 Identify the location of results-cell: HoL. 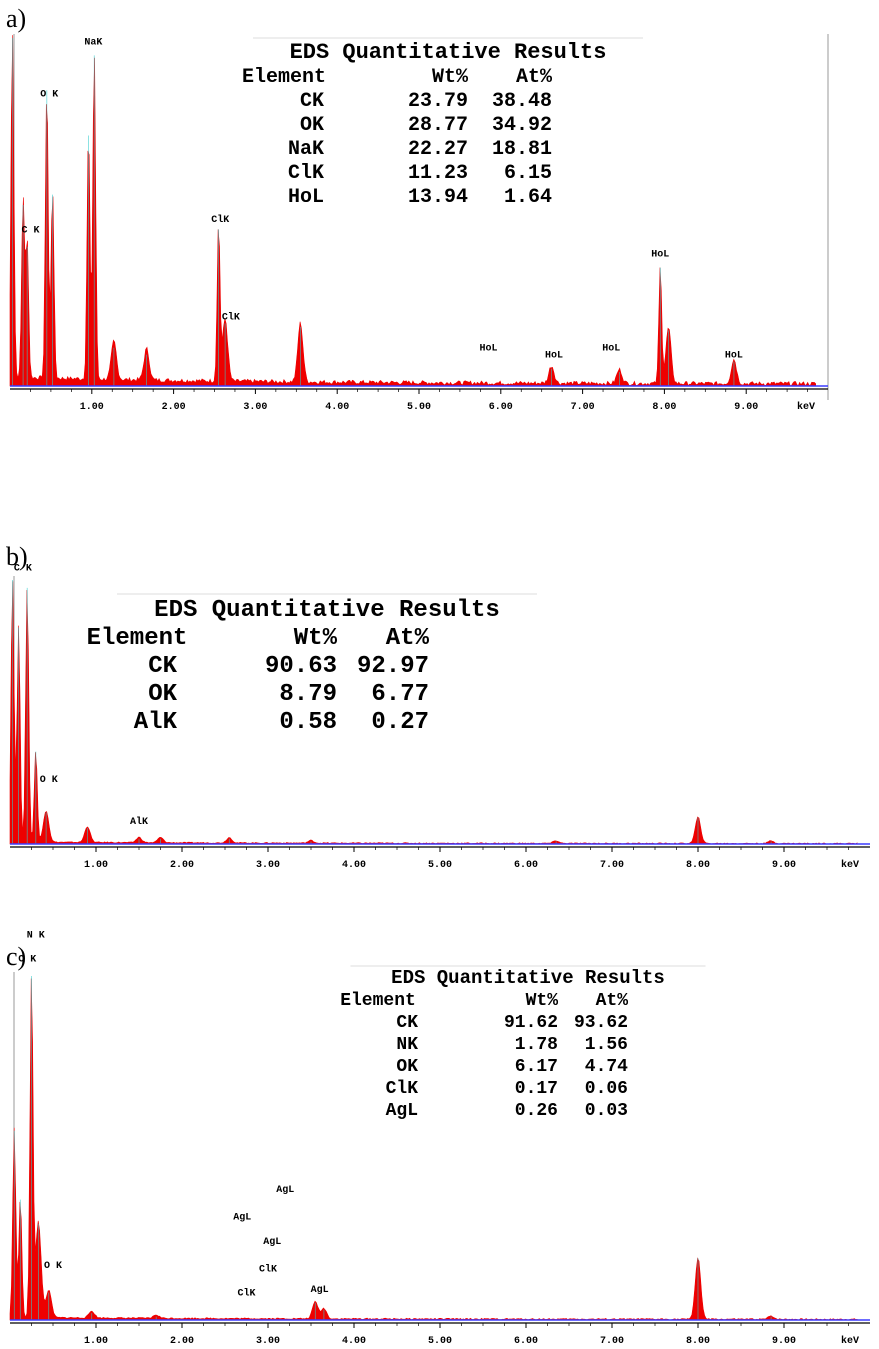
(306, 197).